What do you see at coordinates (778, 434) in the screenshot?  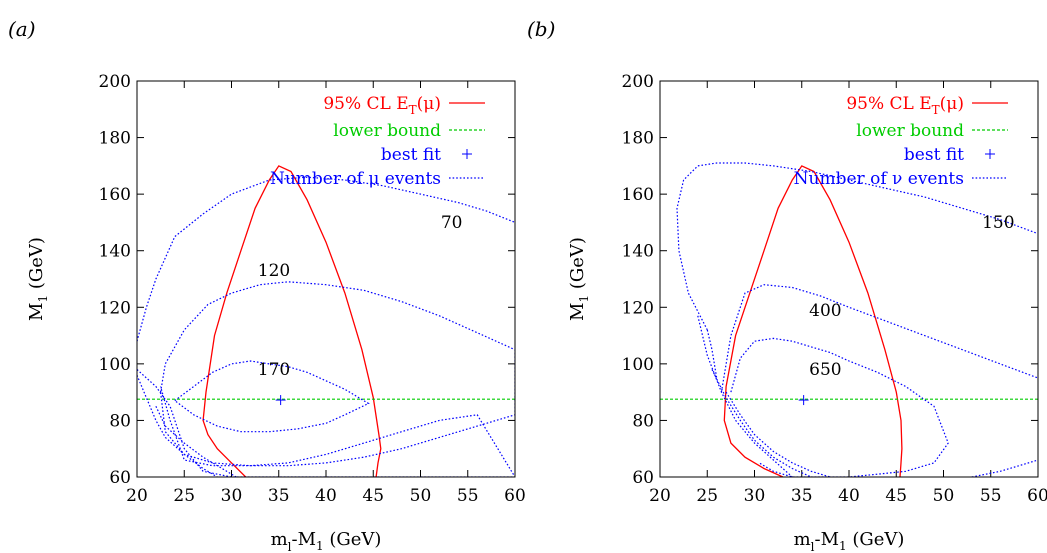 I see `series-contour-outer-c` at bounding box center [778, 434].